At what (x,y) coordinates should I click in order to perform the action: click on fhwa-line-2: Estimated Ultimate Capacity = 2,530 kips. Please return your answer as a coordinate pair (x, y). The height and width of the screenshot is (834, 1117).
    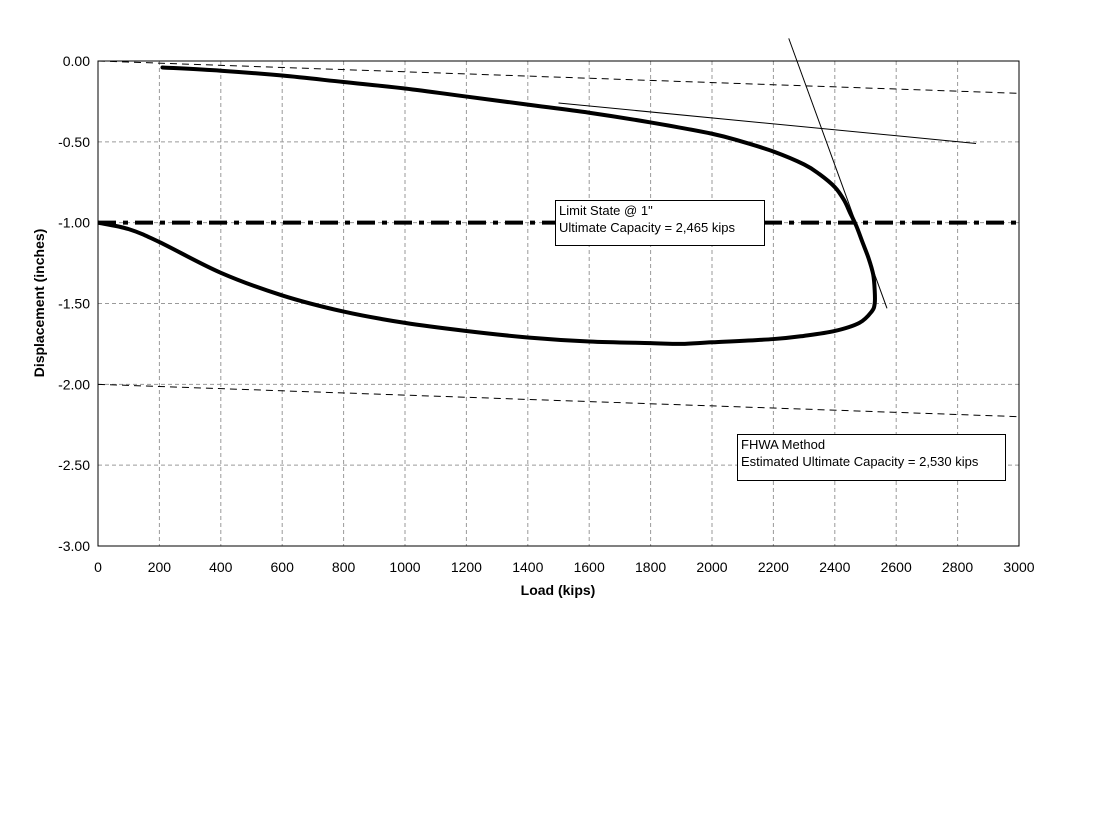
    Looking at the image, I should click on (860, 461).